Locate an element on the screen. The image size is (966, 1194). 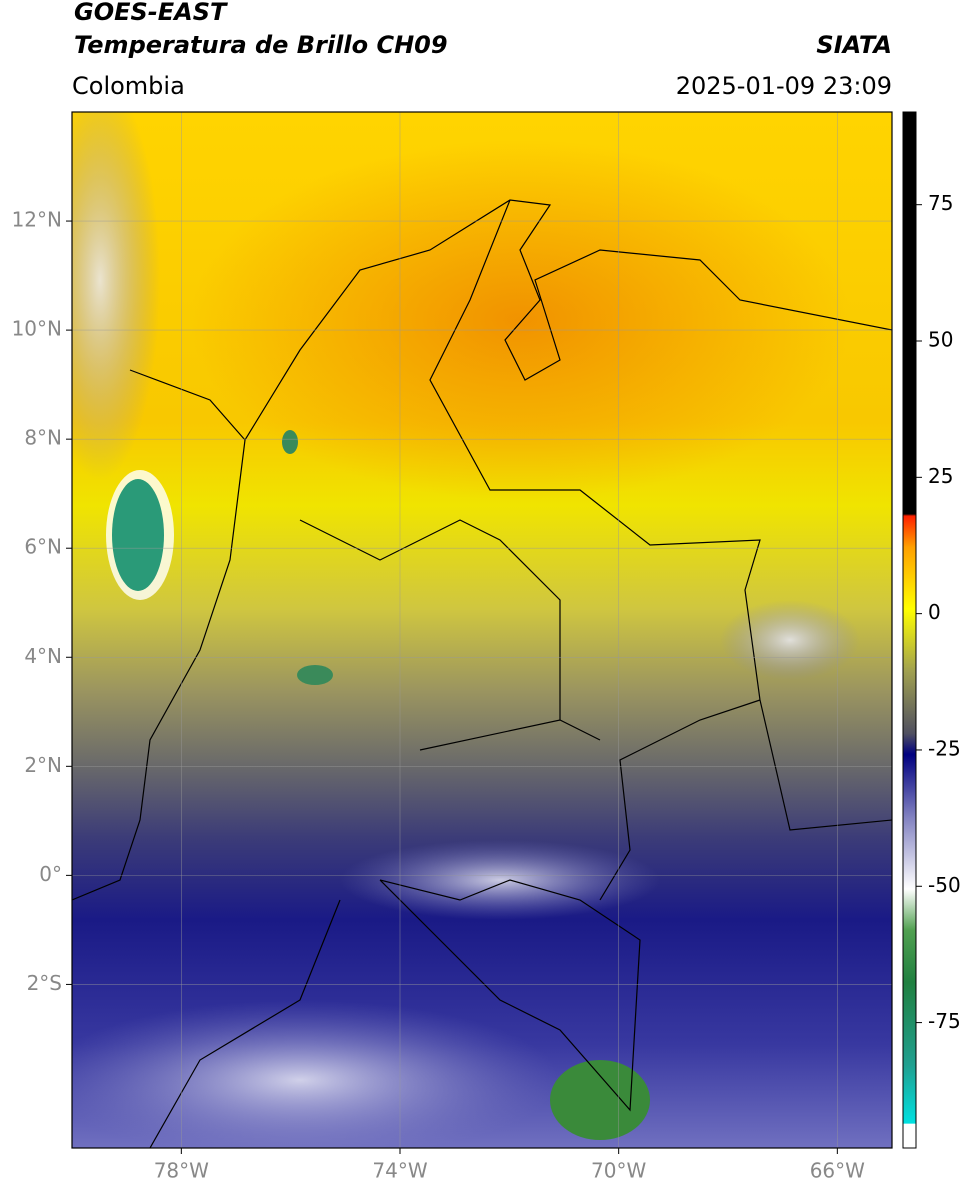
border-brazil is located at coordinates (680, 800).